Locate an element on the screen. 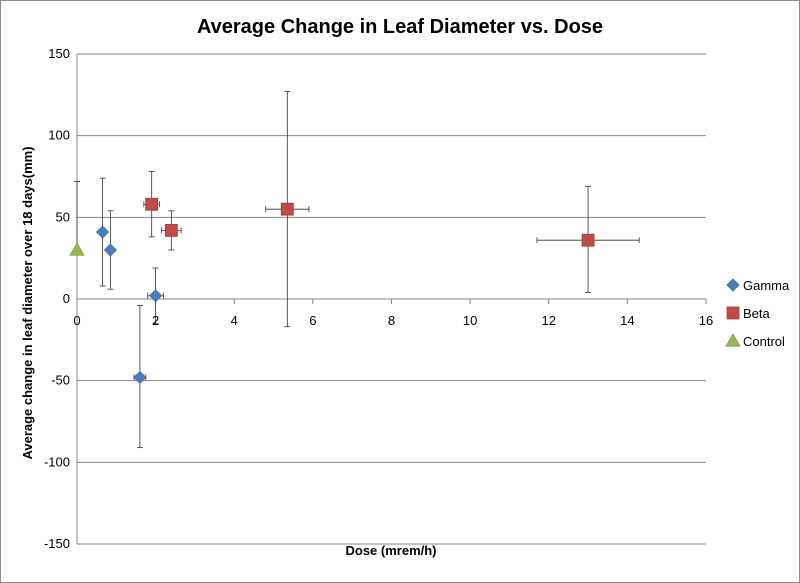 The height and width of the screenshot is (583, 800). legend-beta-label: Beta is located at coordinates (757, 313).